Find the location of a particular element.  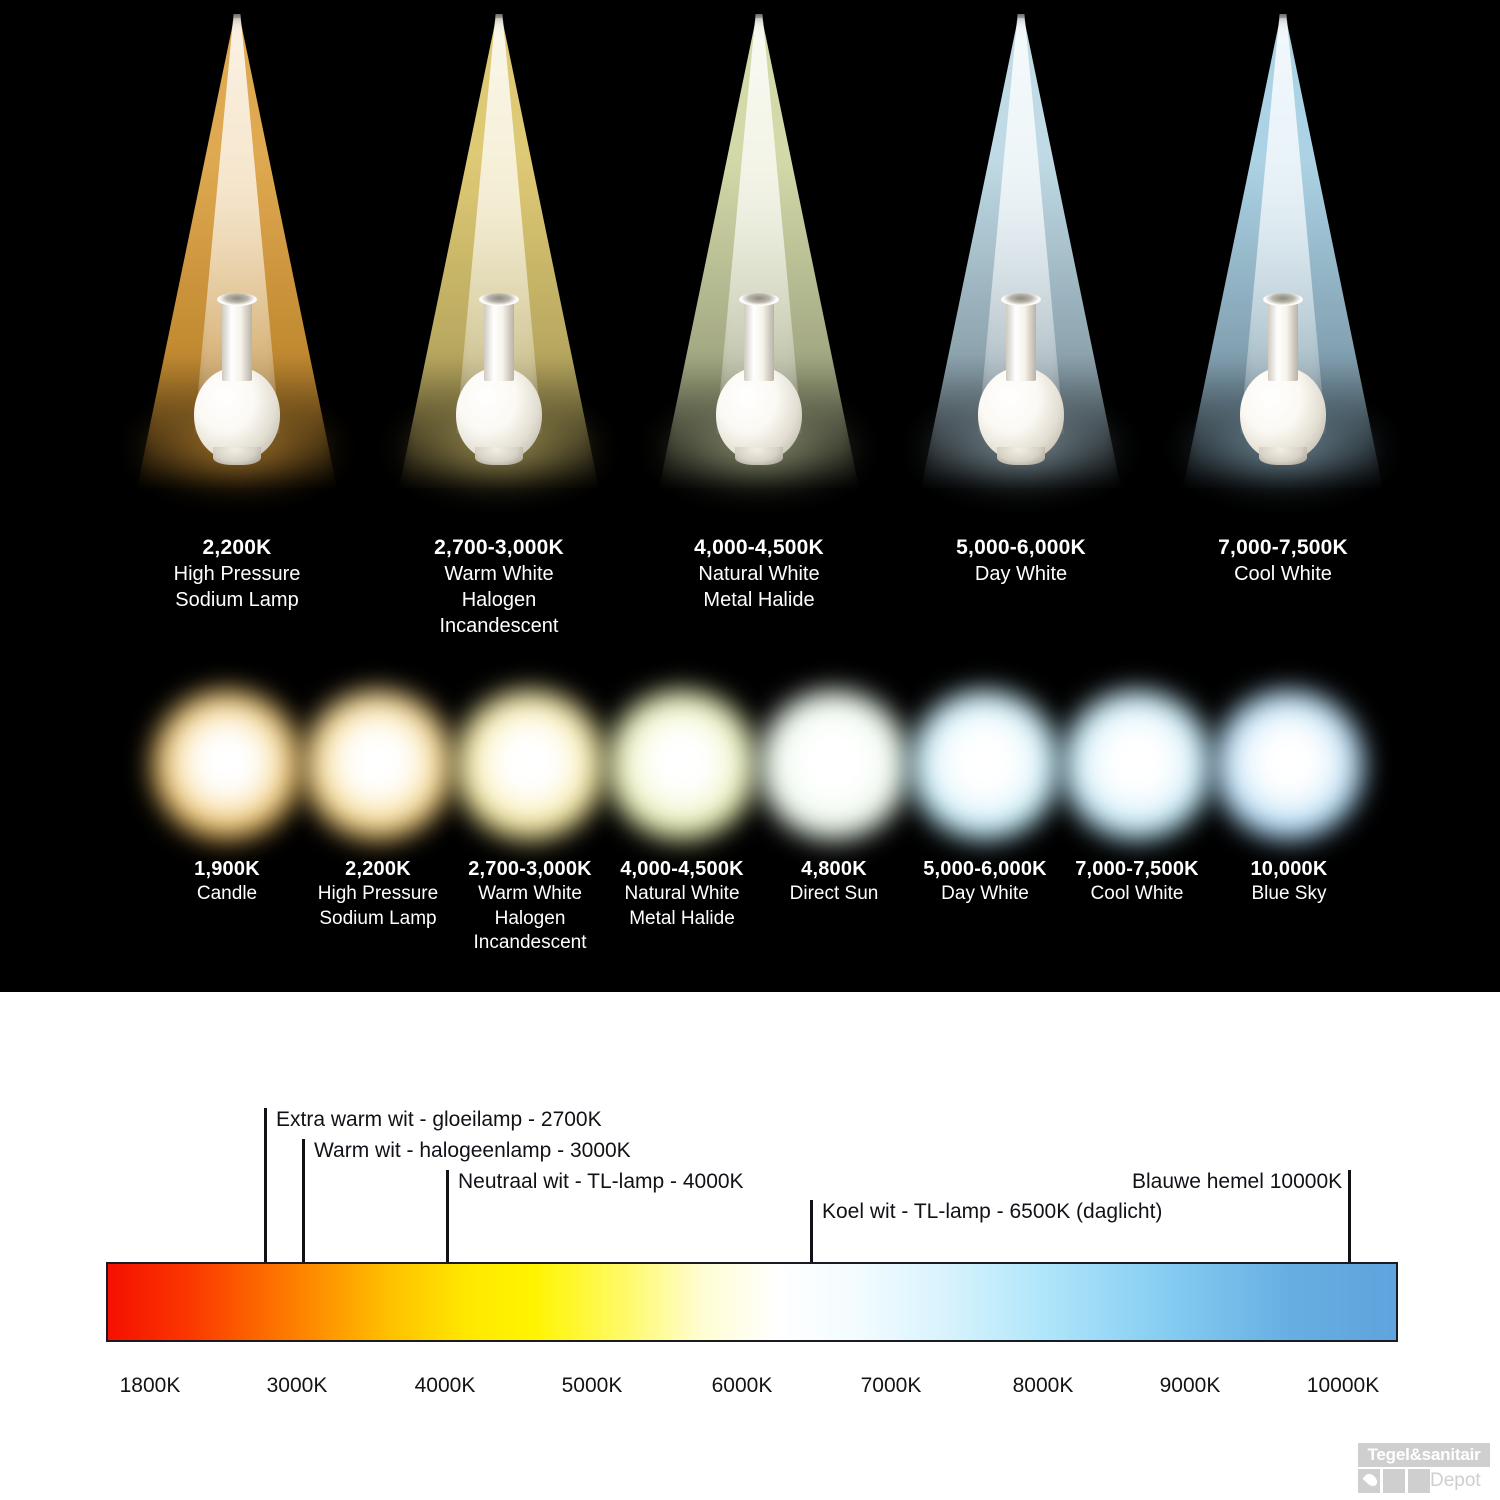

orb-desc-line: Natural White is located at coordinates (682, 893).